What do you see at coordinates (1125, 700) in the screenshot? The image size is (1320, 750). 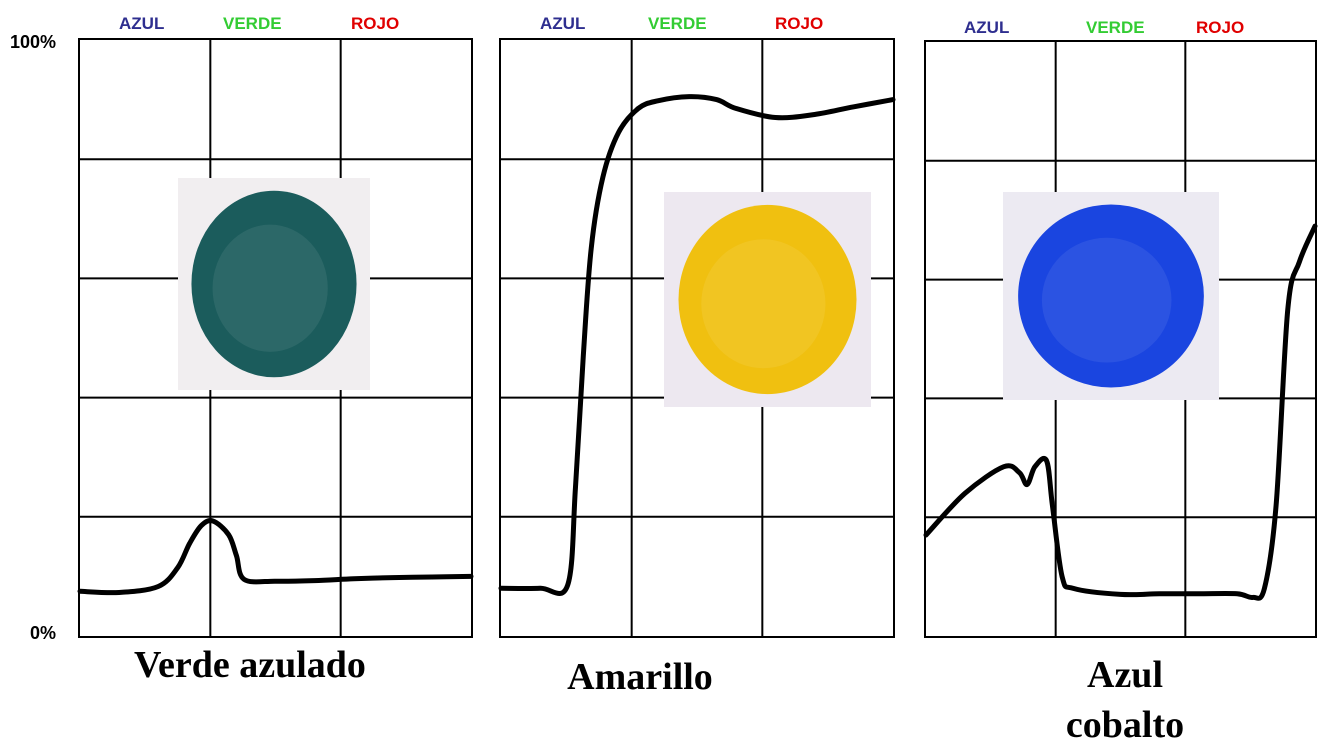 I see `chart-title-azul-cobalto: Azul cobalto` at bounding box center [1125, 700].